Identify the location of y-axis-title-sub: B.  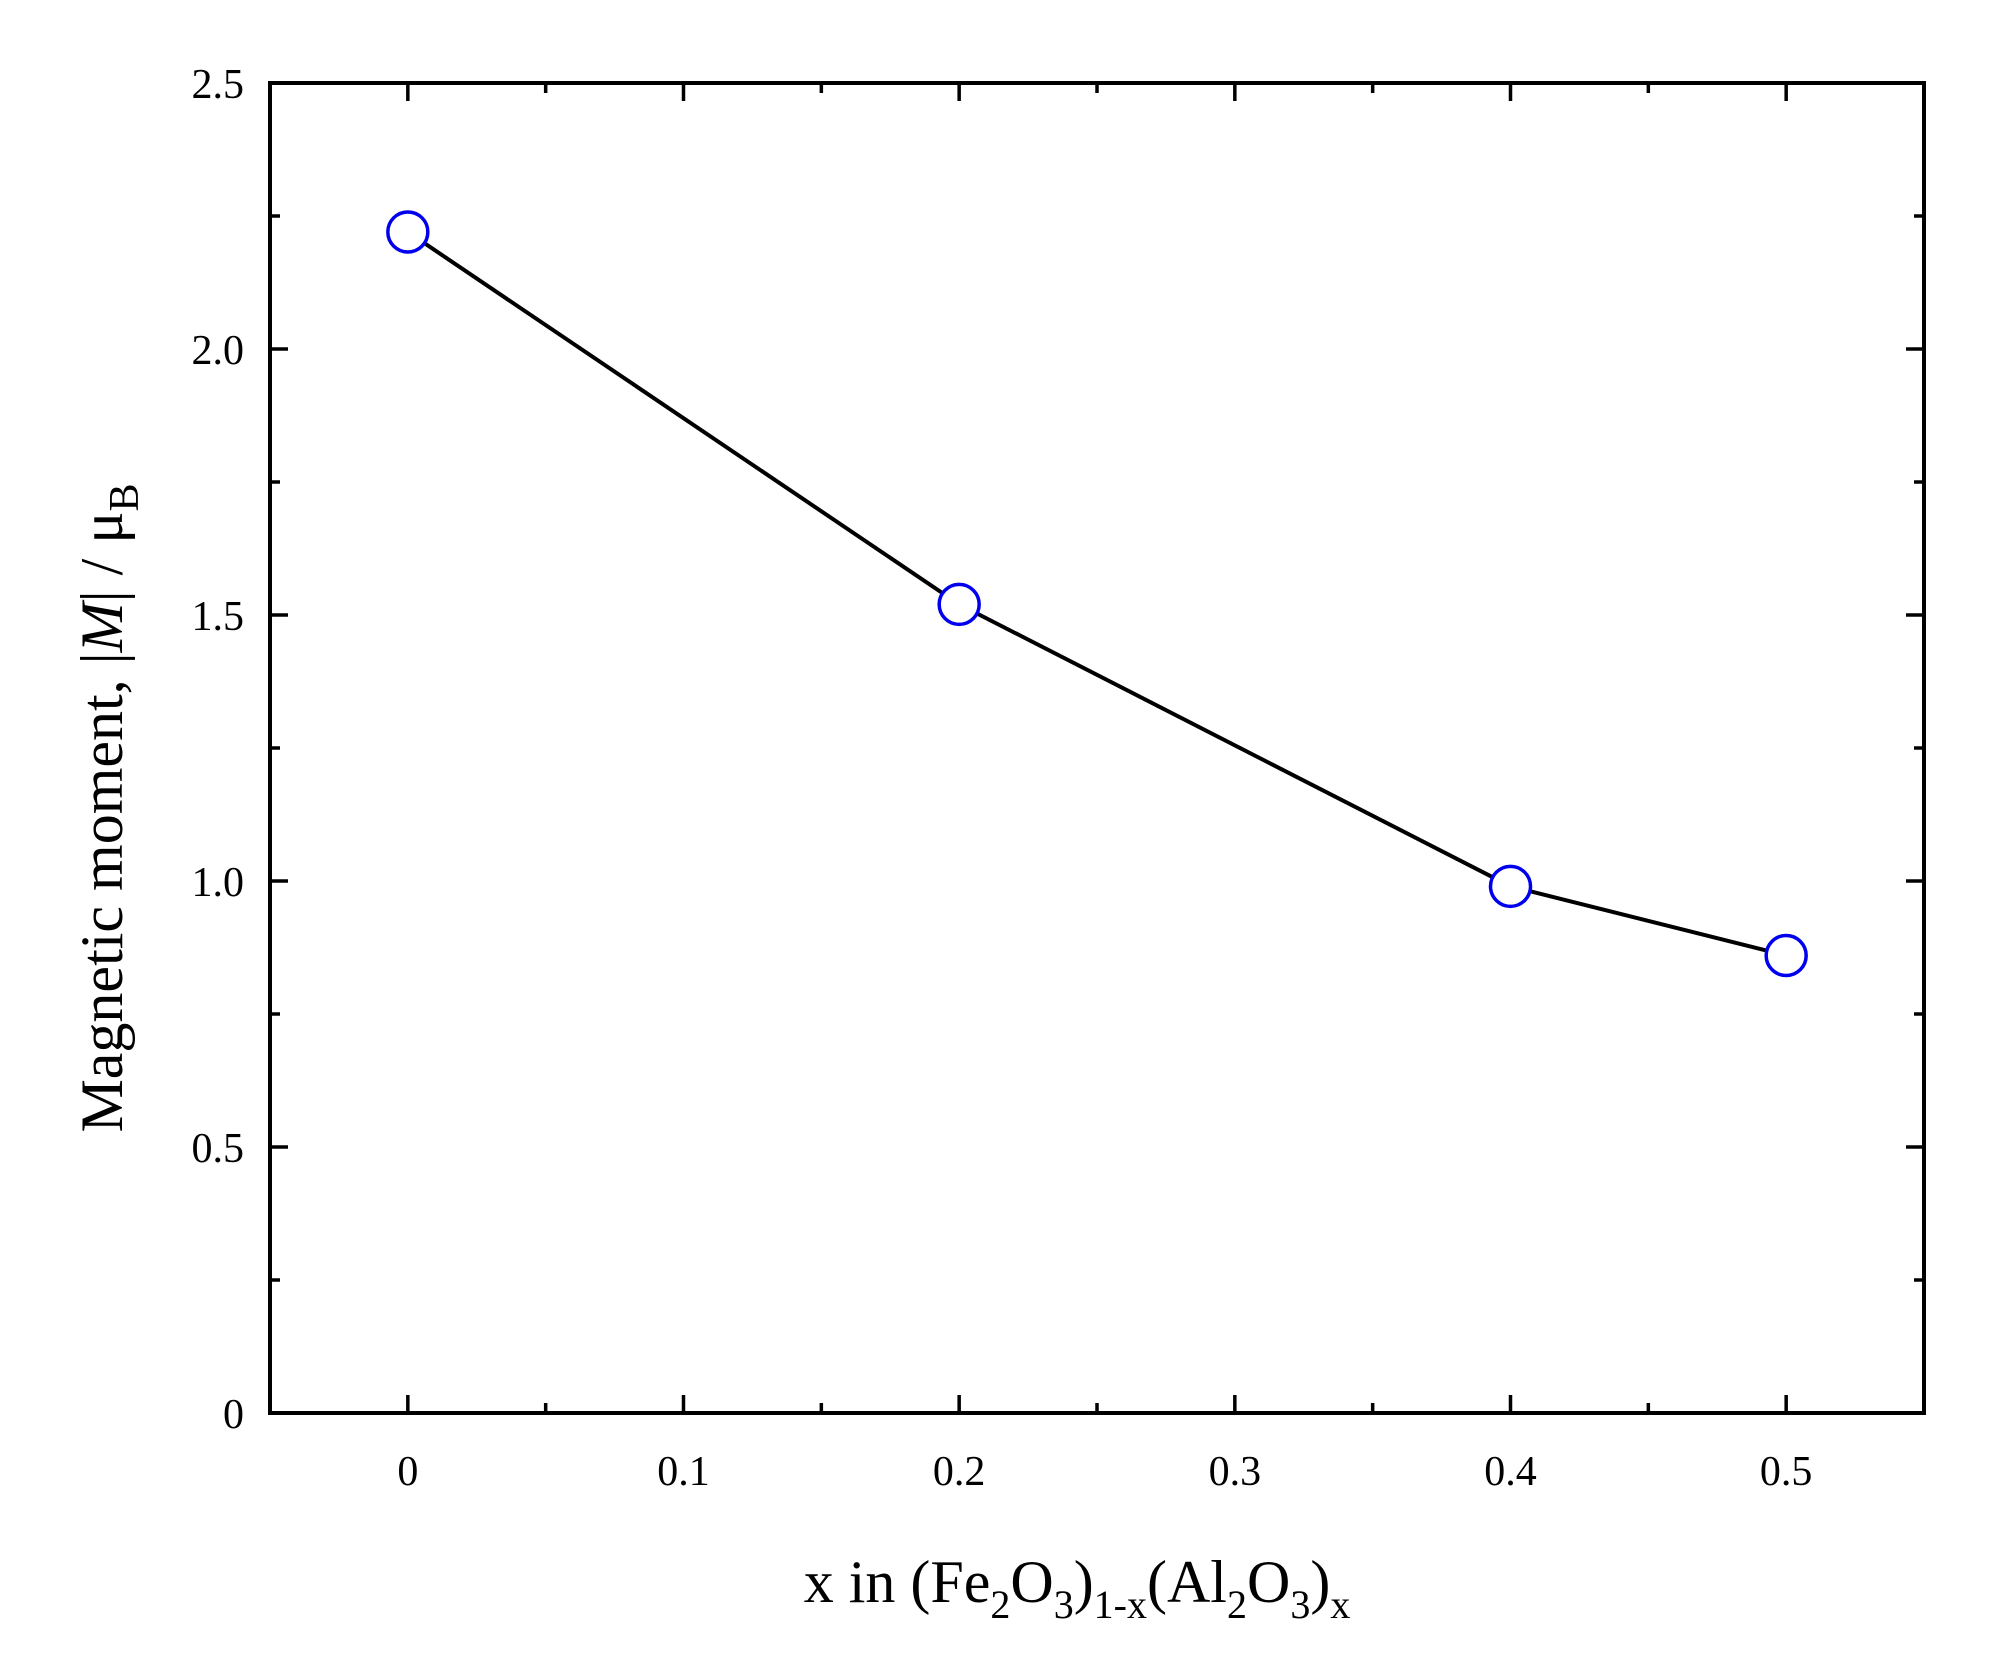
(125, 497).